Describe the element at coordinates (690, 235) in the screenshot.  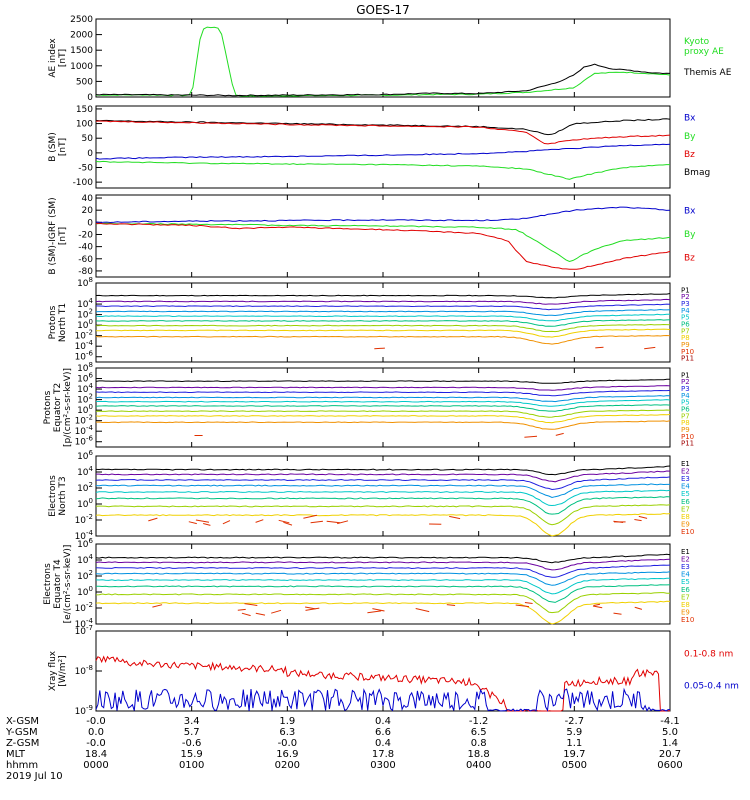
I see `legend-entry: By` at that location.